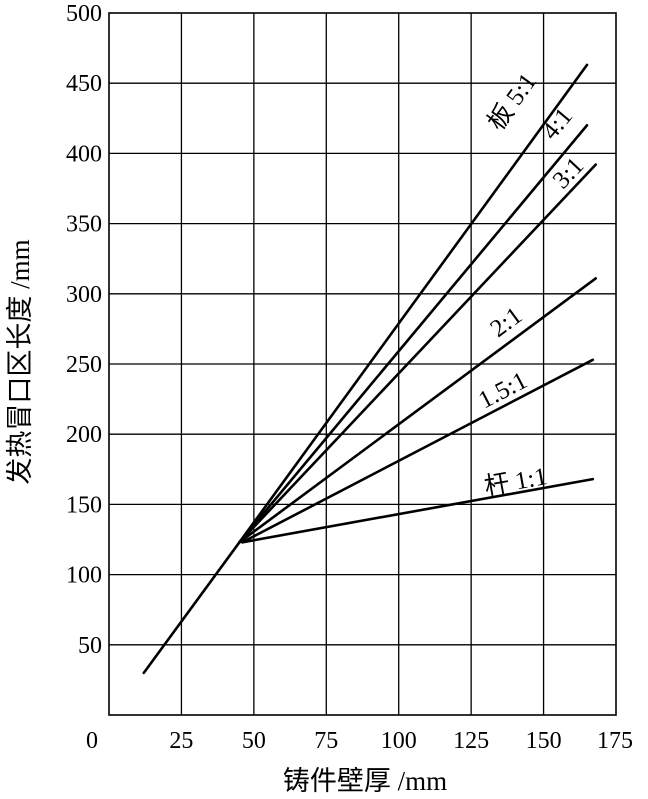  What do you see at coordinates (84, 225) in the screenshot?
I see `y-tick-label: 350` at bounding box center [84, 225].